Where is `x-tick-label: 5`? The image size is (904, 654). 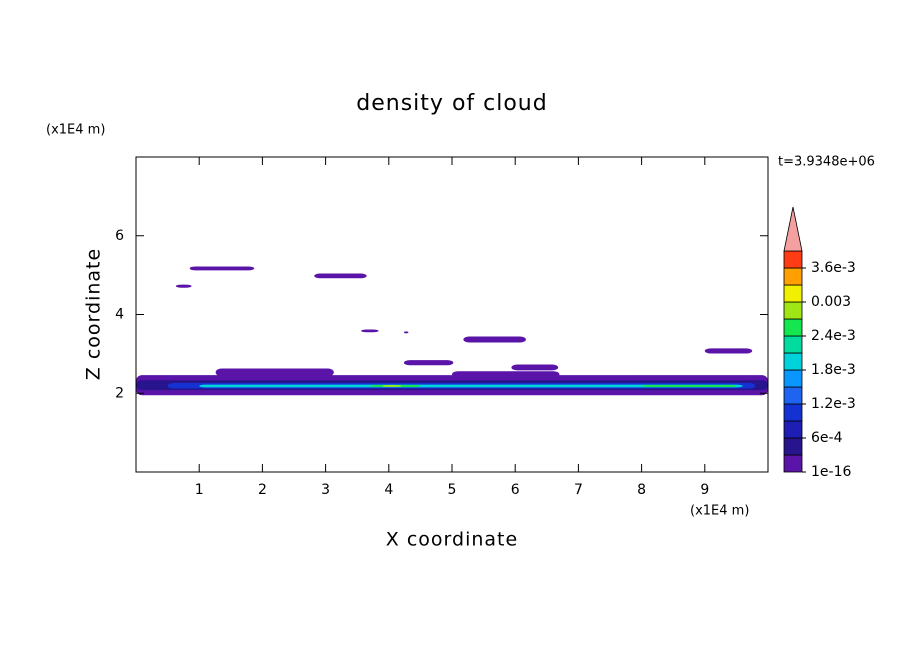
x-tick-label: 5 is located at coordinates (452, 490).